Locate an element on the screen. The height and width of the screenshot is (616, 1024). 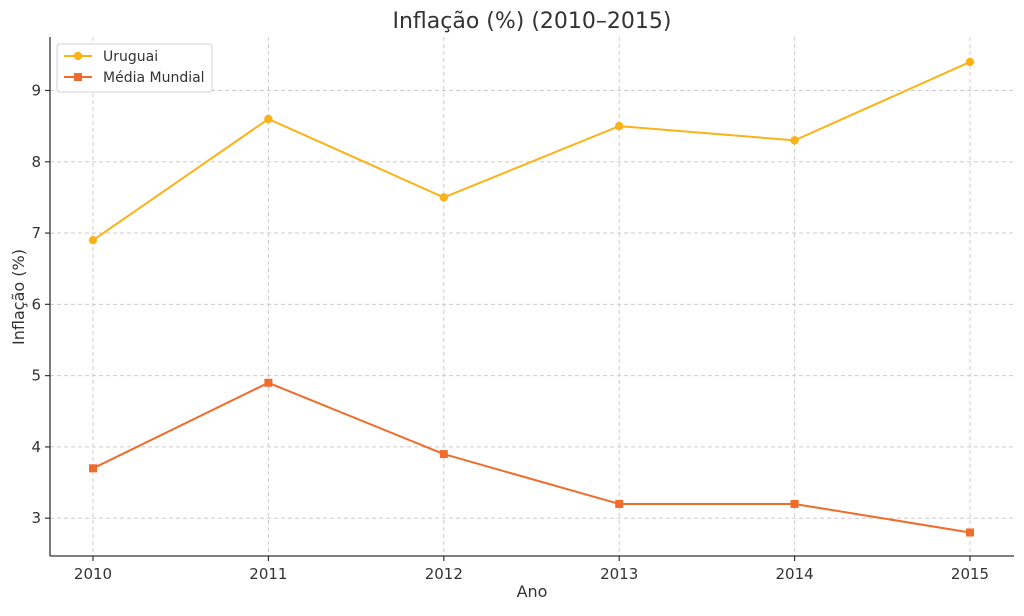
y-tick-label: 3 is located at coordinates (36, 518).